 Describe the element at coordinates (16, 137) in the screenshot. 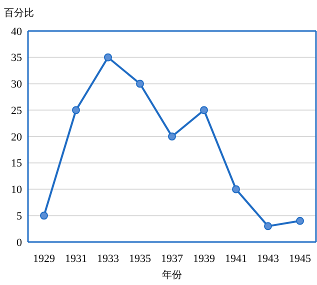

I see `y-tick-label: 20` at that location.